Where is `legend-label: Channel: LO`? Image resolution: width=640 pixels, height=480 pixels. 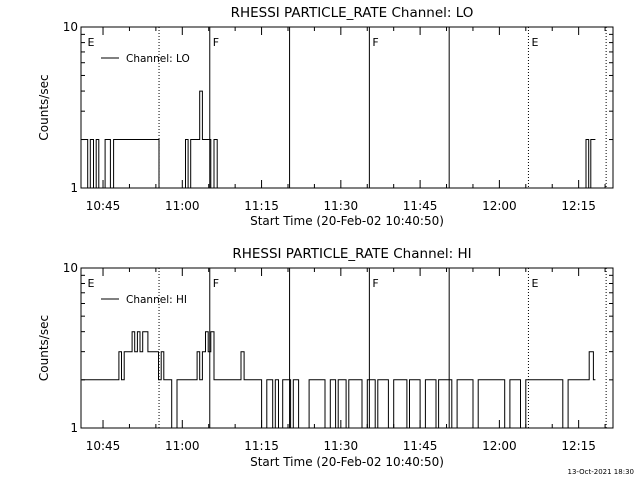 legend-label: Channel: LO is located at coordinates (158, 59).